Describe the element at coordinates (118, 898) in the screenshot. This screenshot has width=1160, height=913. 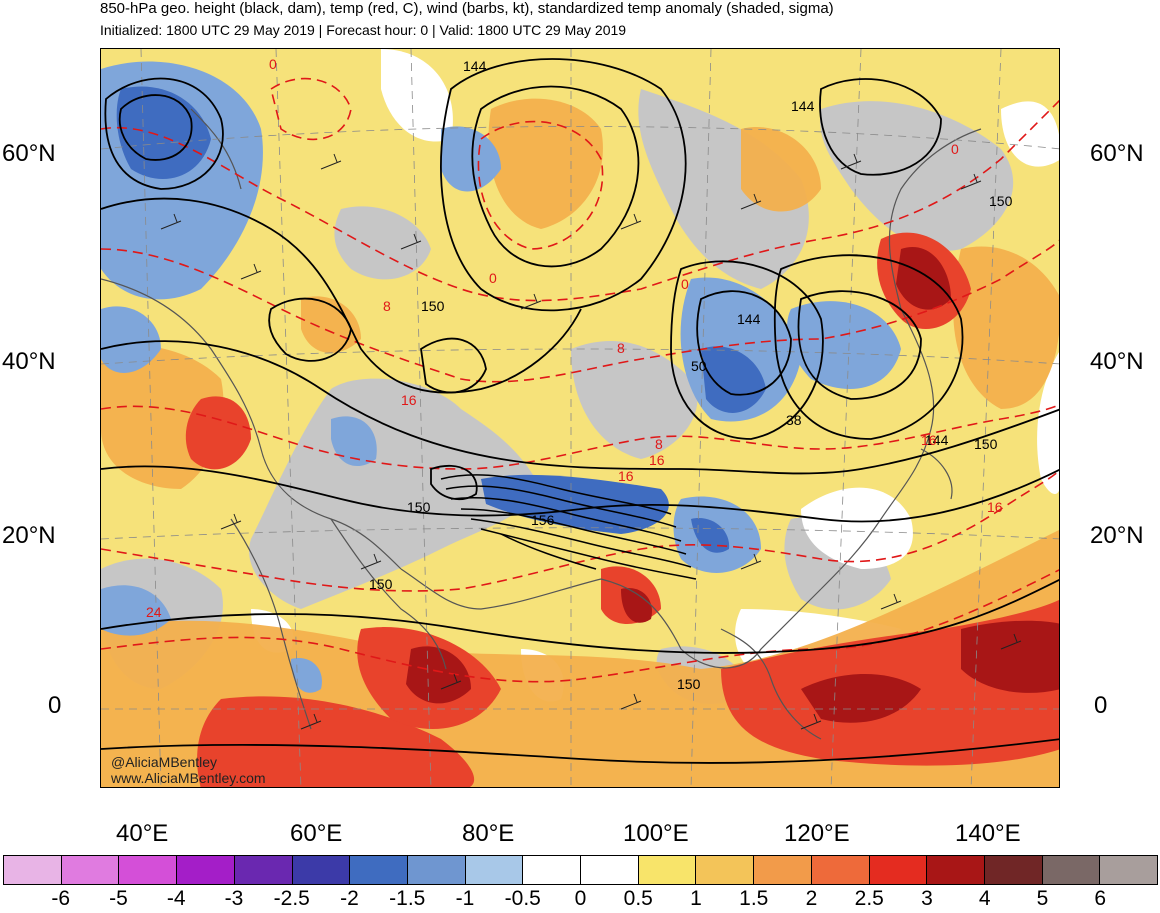
I see `colorbar-tick-label: -5` at that location.